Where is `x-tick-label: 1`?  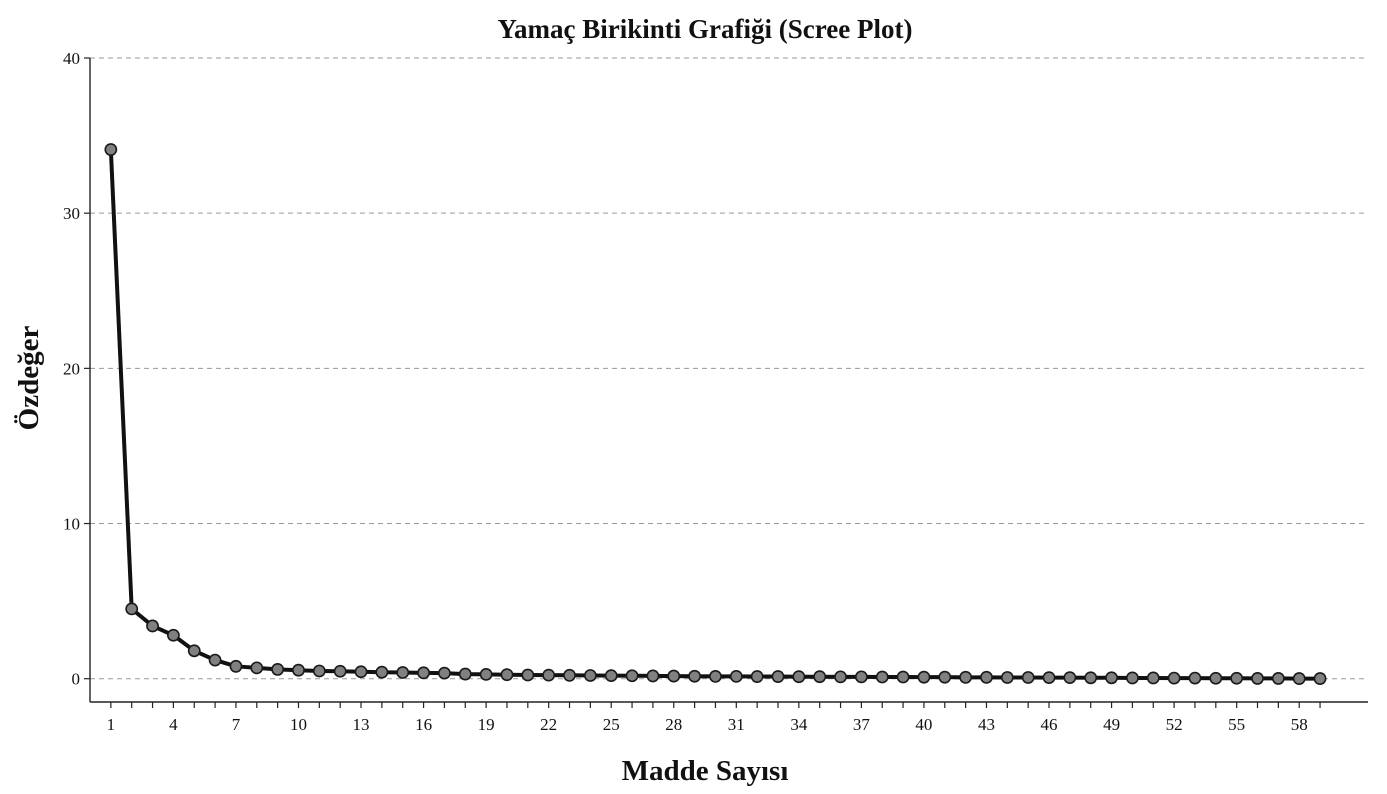
x-tick-label: 1 is located at coordinates (111, 724).